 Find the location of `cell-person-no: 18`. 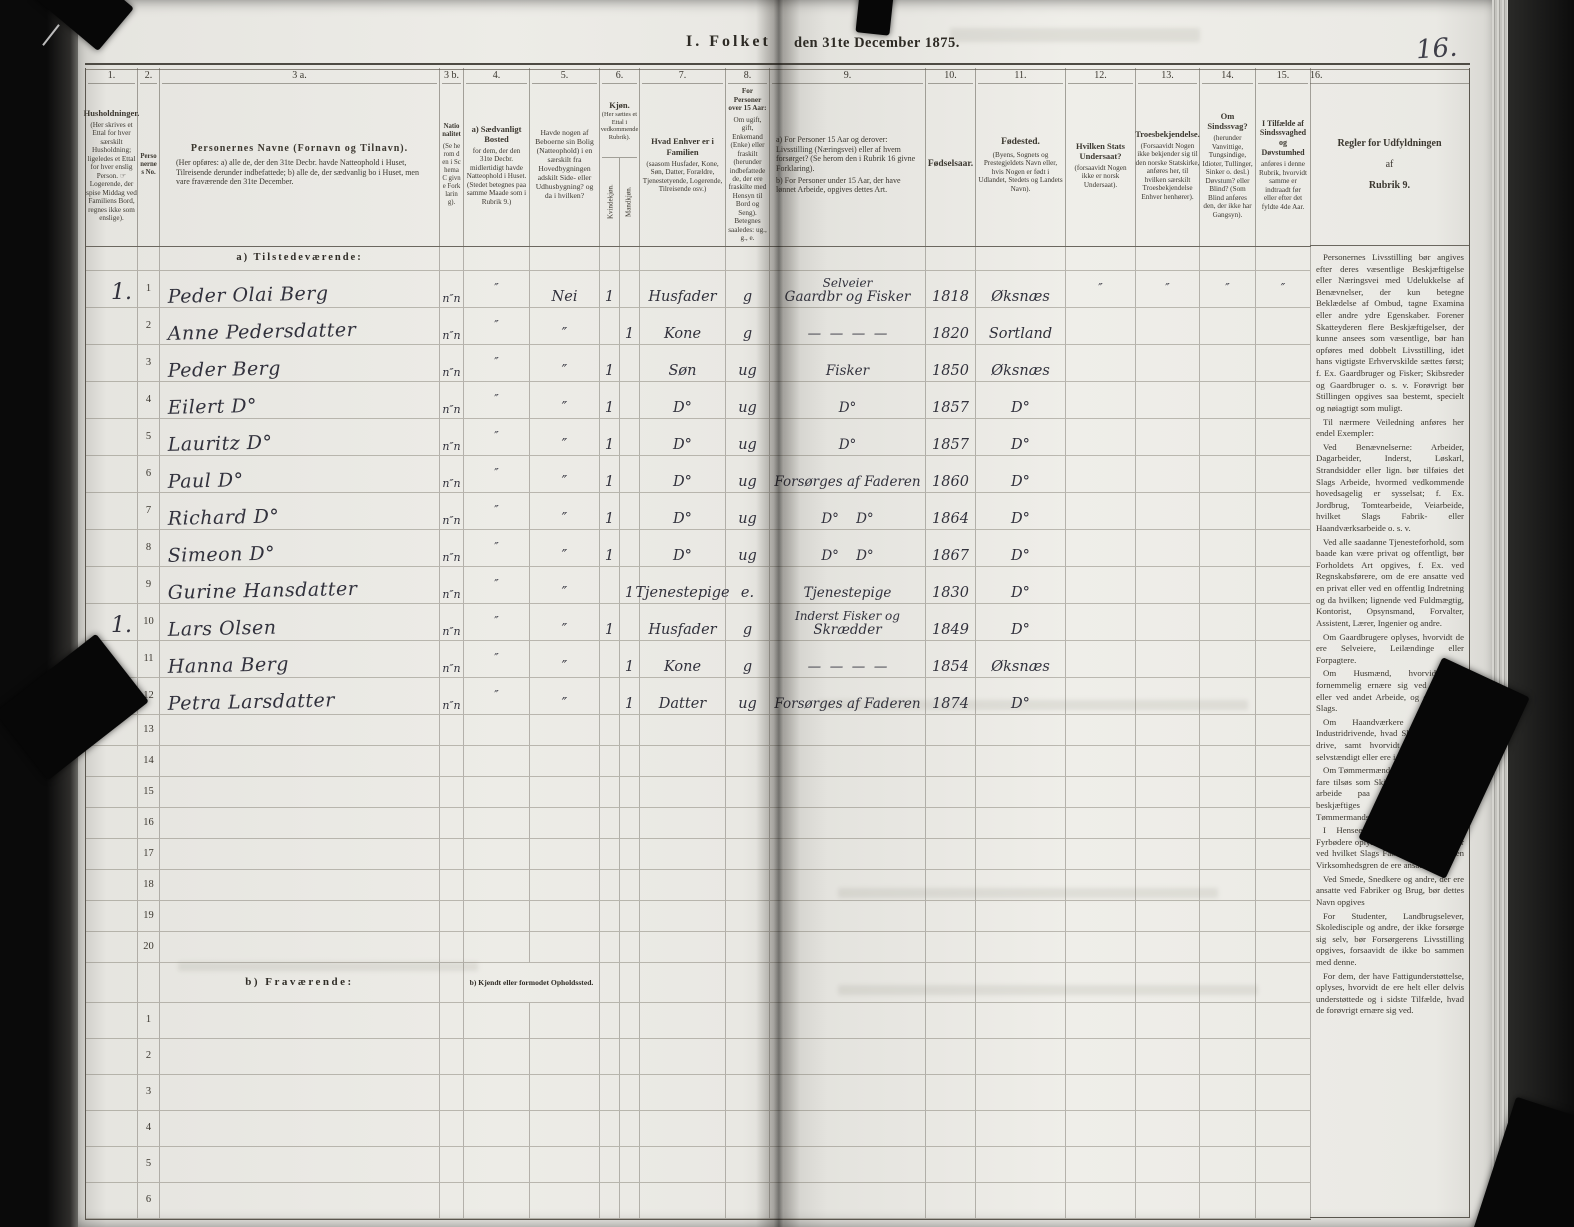

cell-person-no: 18 is located at coordinates (149, 885).